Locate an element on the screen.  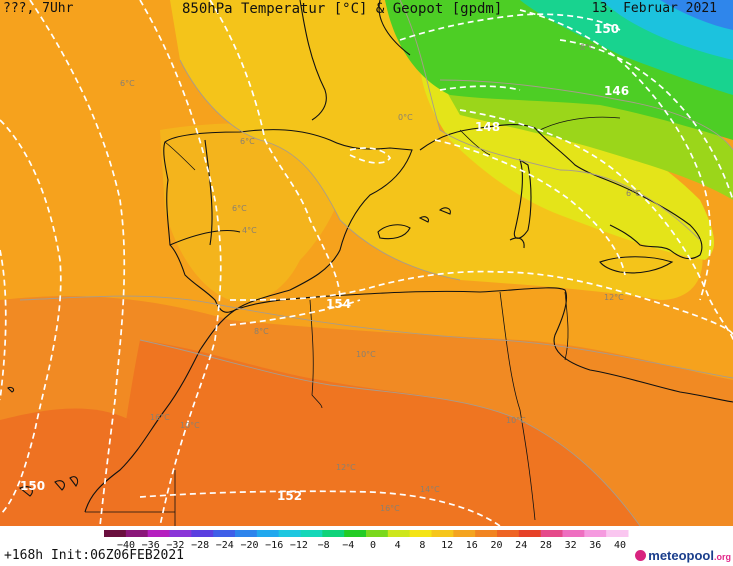
isohypse-label: 154 is located at coordinates (338, 304).